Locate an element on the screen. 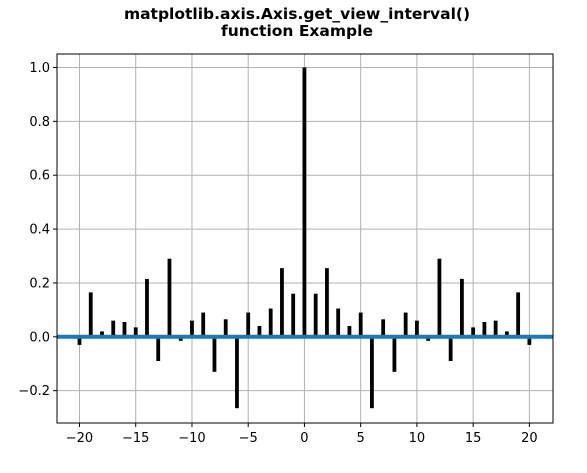  y-tick-label: −0.2 is located at coordinates (34, 391).